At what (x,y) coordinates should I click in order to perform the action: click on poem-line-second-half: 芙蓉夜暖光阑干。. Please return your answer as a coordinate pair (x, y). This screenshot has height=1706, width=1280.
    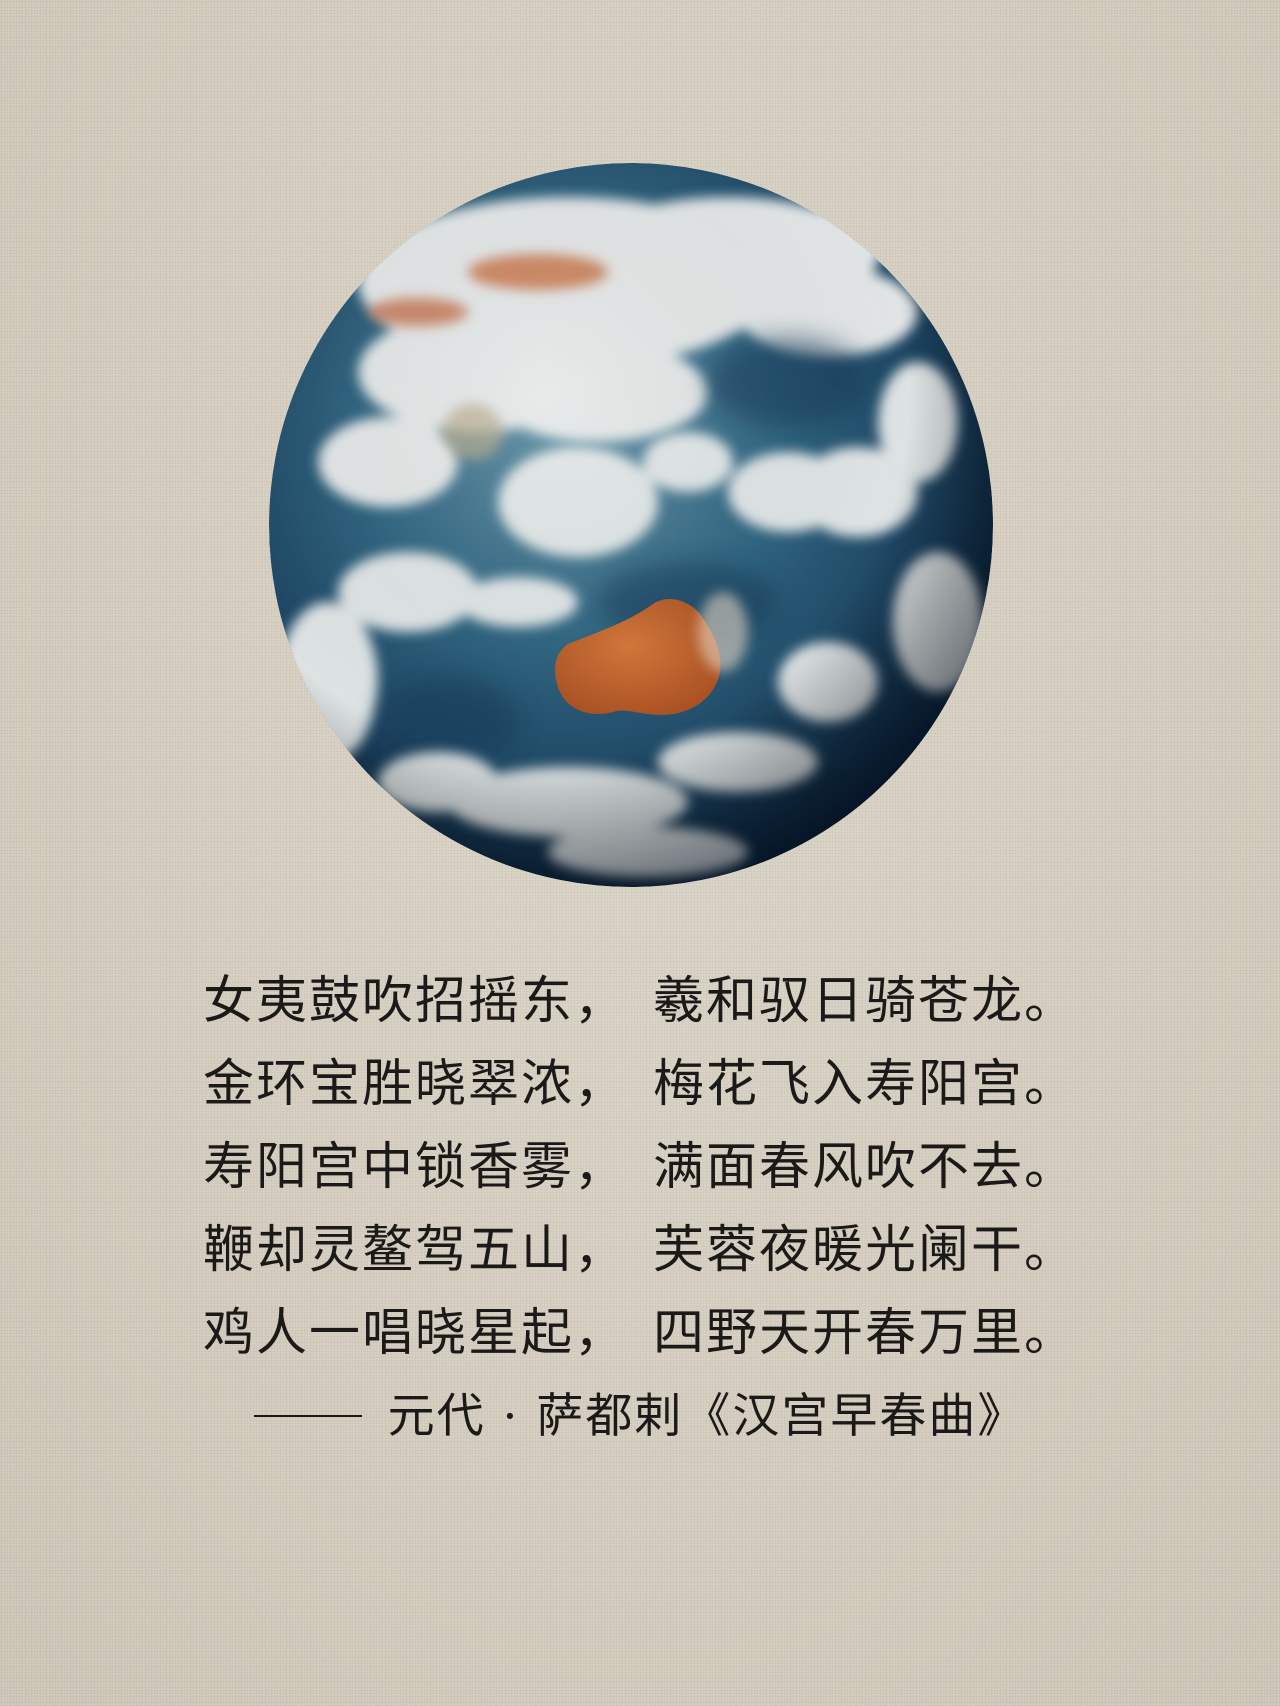
    Looking at the image, I should click on (865, 1250).